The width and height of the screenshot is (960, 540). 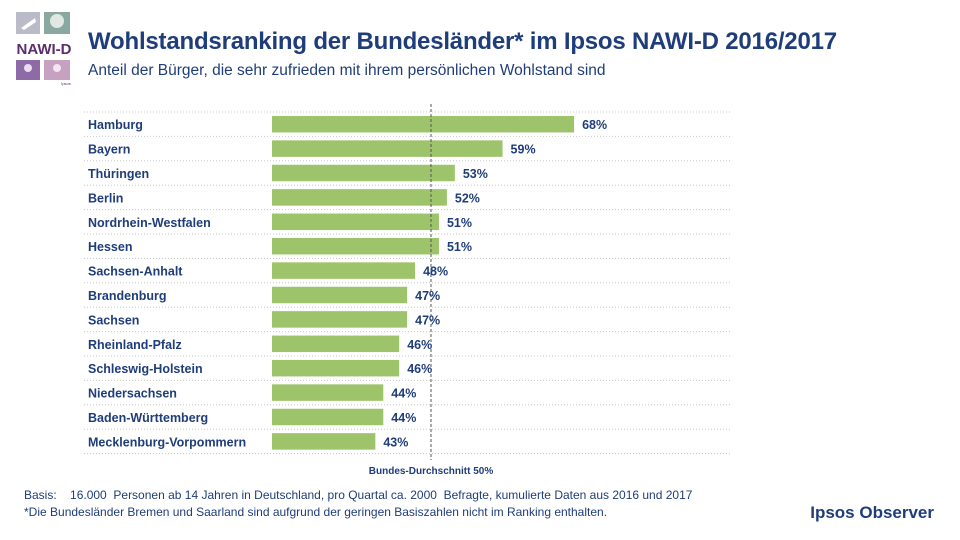 I want to click on nawi-d-logo: NAWI-D Ipsos, so click(x=44, y=48).